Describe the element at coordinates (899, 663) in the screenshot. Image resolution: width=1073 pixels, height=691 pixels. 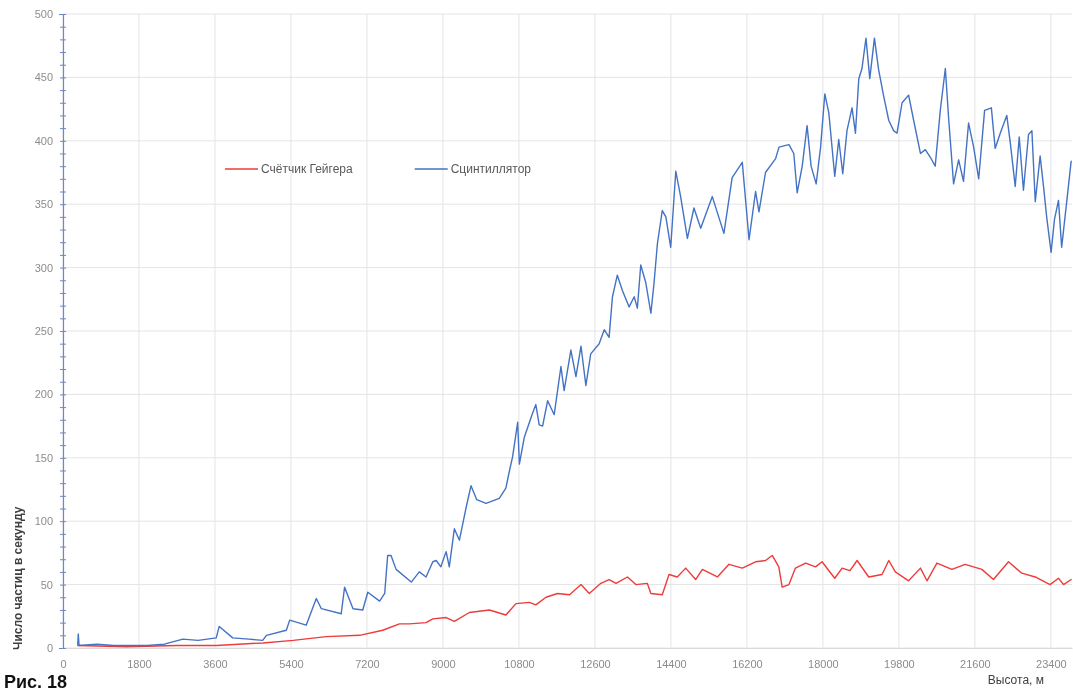
I see `x-tick-label: 19800` at that location.